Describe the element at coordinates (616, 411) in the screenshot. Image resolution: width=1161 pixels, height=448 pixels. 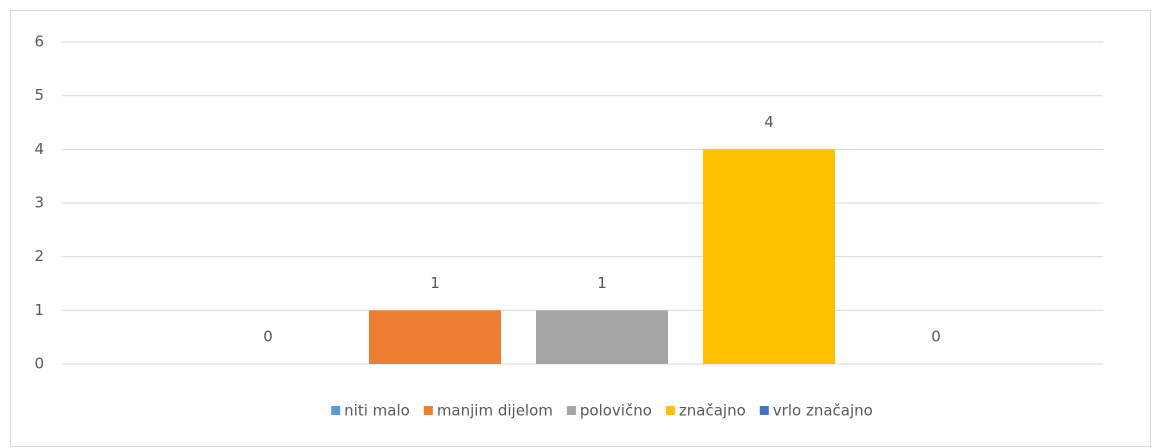
I see `legend-label: polovično` at that location.